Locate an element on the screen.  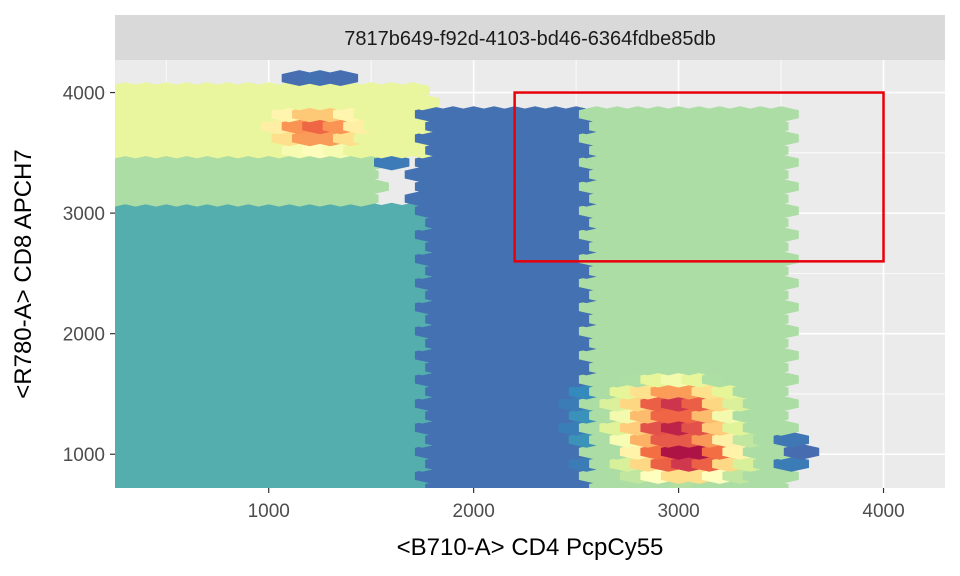
x-tick-label: 1000 is located at coordinates (269, 511).